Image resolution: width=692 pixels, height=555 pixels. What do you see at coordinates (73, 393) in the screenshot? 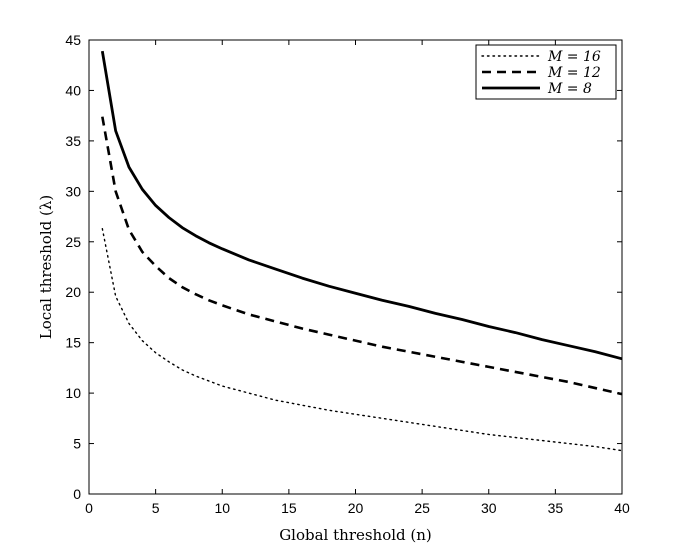
I see `y-tick-label: 10` at bounding box center [73, 393].